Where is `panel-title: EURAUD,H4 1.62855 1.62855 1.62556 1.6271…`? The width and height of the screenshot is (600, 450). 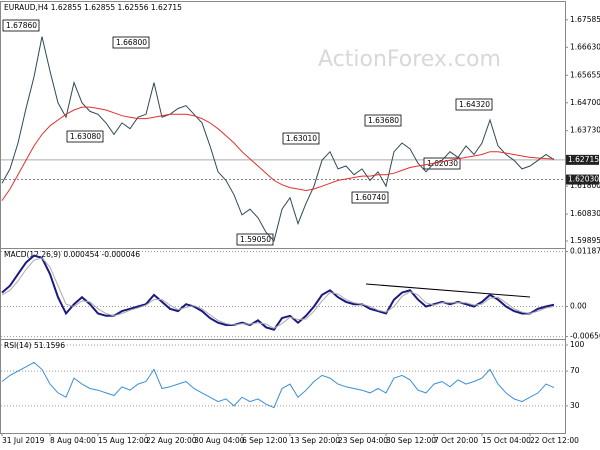
panel-title: EURAUD,H4 1.62855 1.62855 1.62556 1.6271… is located at coordinates (93, 7).